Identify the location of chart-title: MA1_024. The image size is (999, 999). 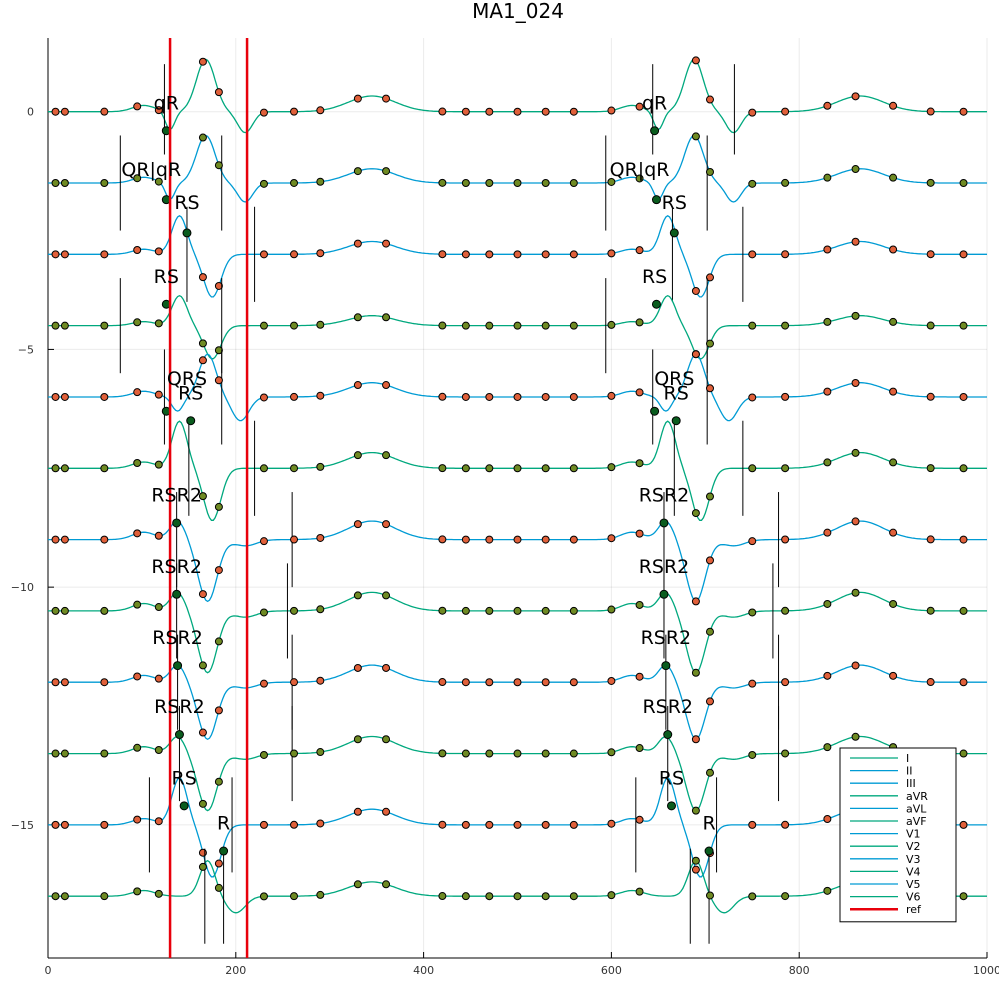
(518, 11).